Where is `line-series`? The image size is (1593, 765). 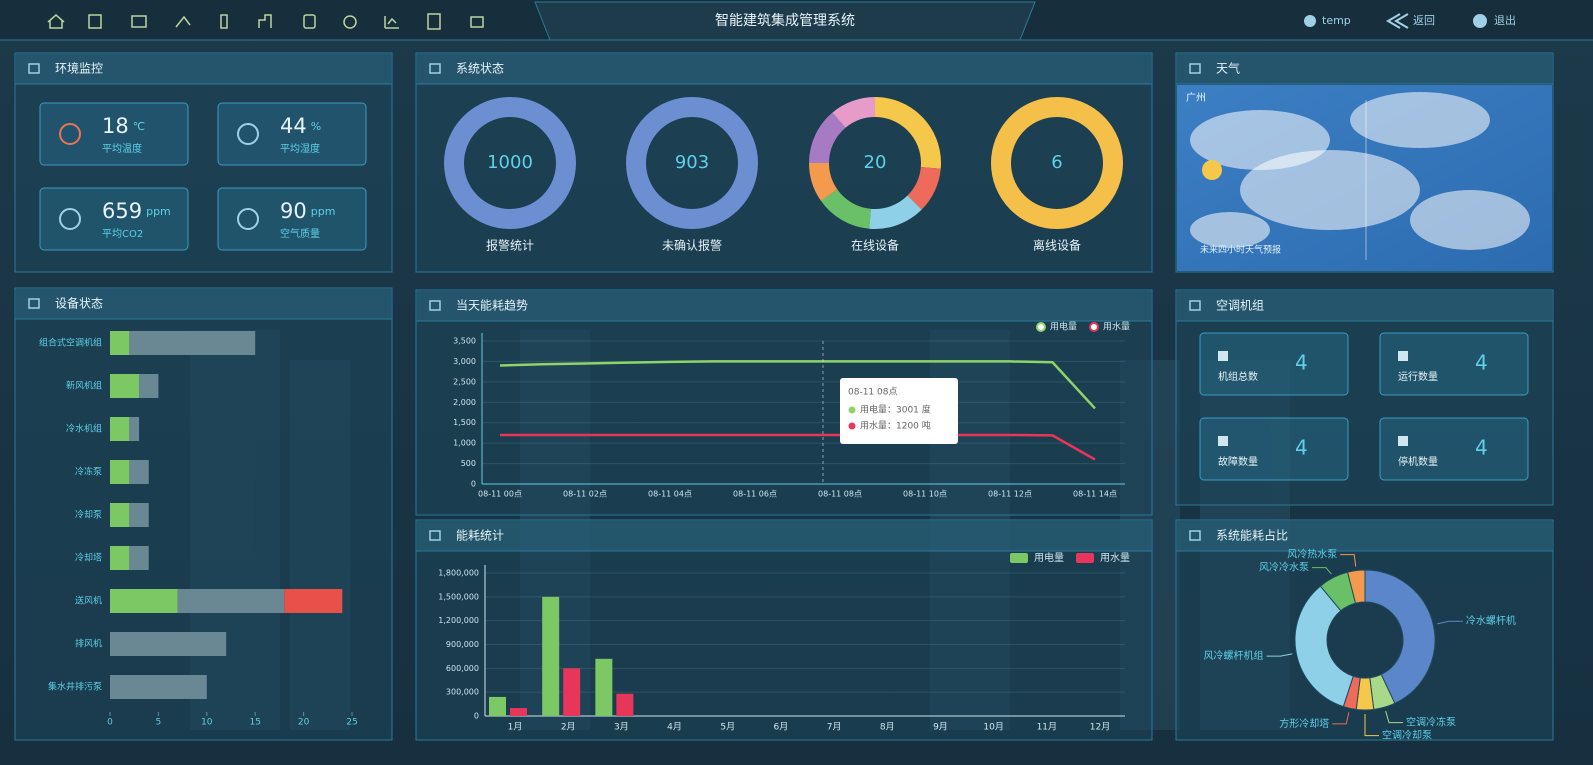 line-series is located at coordinates (798, 447).